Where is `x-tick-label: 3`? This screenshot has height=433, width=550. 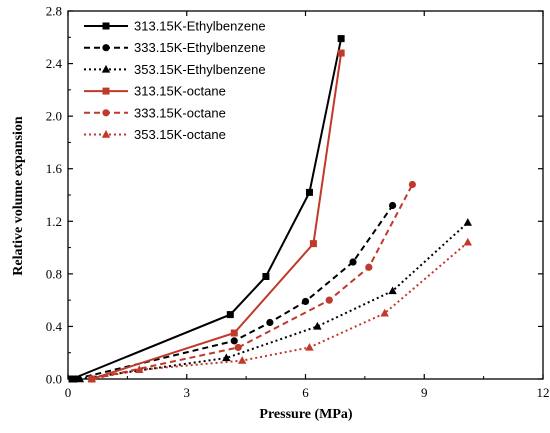
x-tick-label: 3 is located at coordinates (187, 392).